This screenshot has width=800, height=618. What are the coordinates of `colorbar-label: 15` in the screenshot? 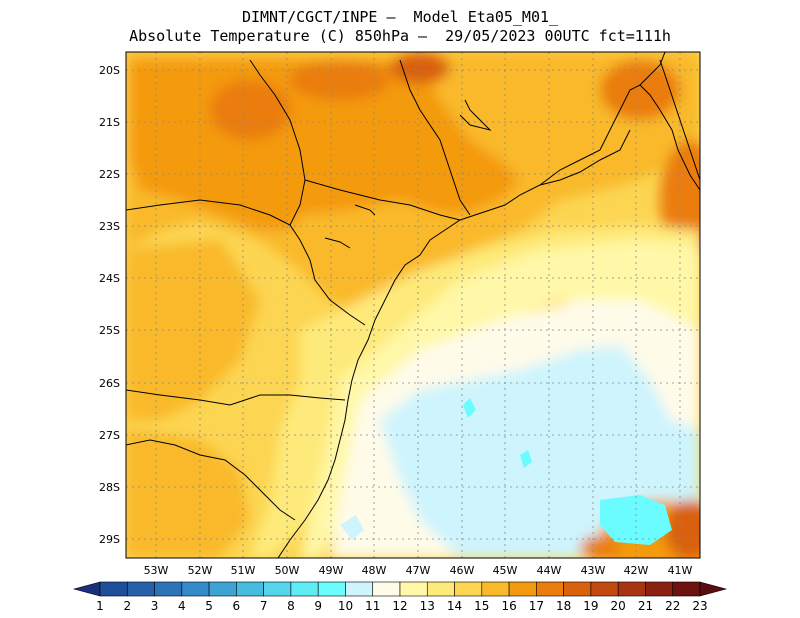 It's located at (481, 606).